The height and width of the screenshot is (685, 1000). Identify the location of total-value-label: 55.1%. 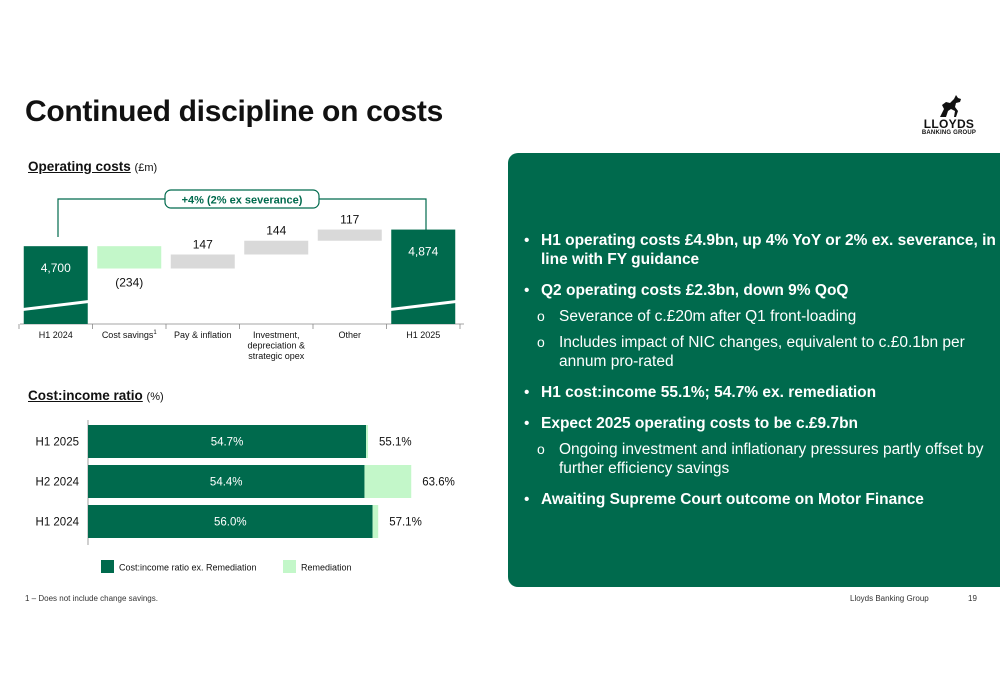
(395, 443).